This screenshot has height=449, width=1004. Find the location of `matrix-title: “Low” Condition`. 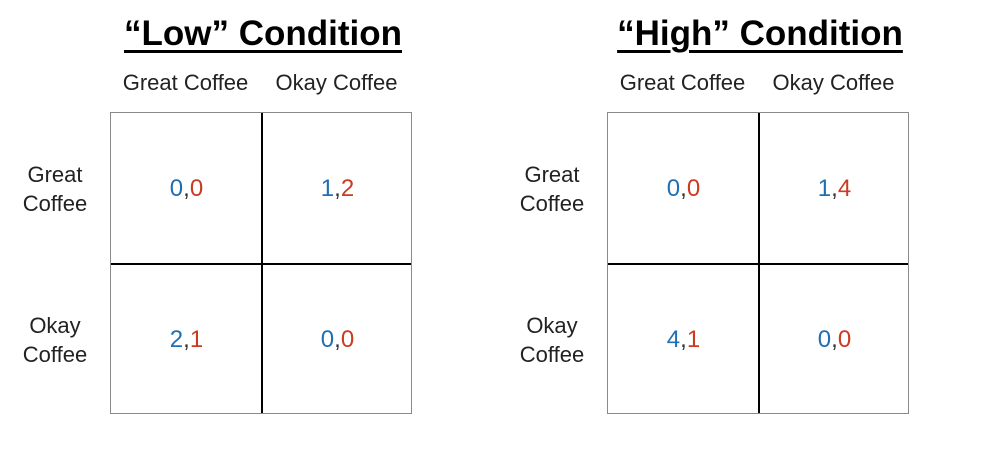

matrix-title: “Low” Condition is located at coordinates (263, 33).